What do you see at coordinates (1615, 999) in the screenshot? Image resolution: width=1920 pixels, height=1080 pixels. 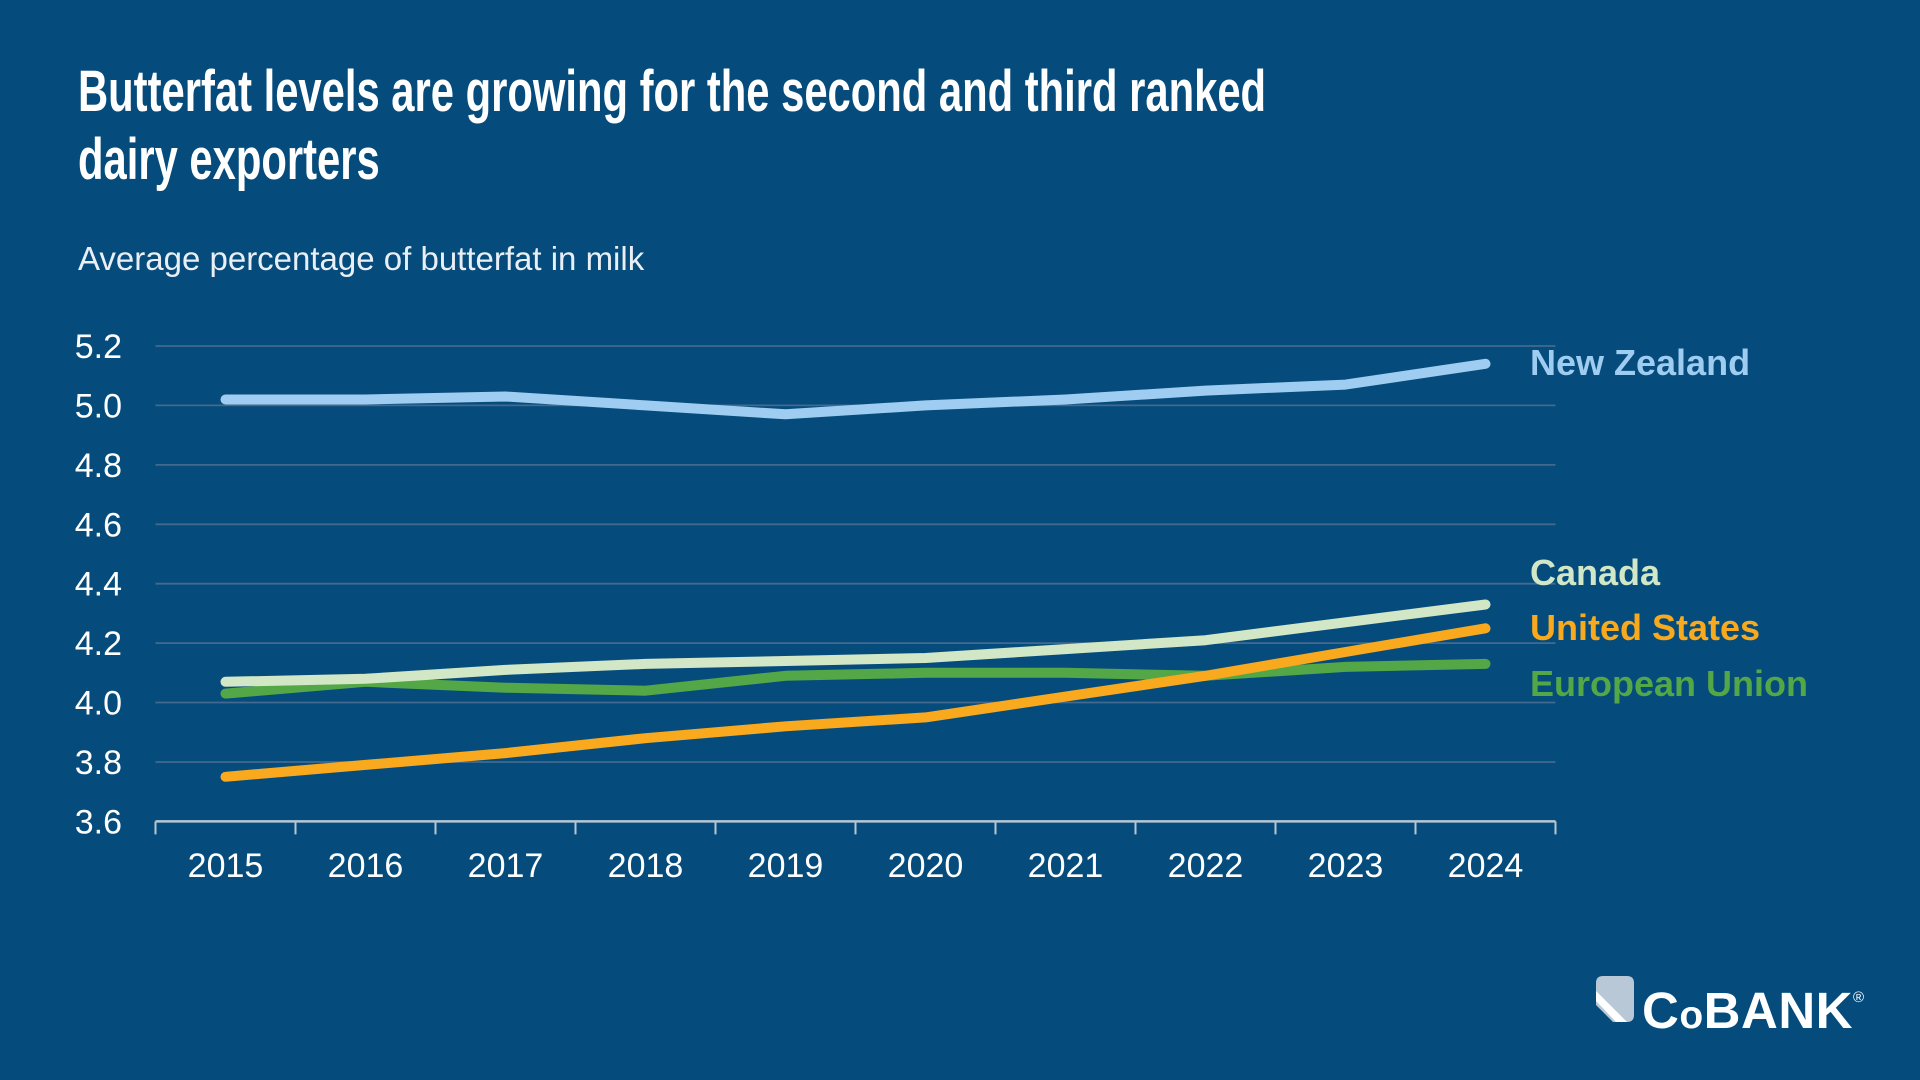 I see `cobank-shield-icon` at bounding box center [1615, 999].